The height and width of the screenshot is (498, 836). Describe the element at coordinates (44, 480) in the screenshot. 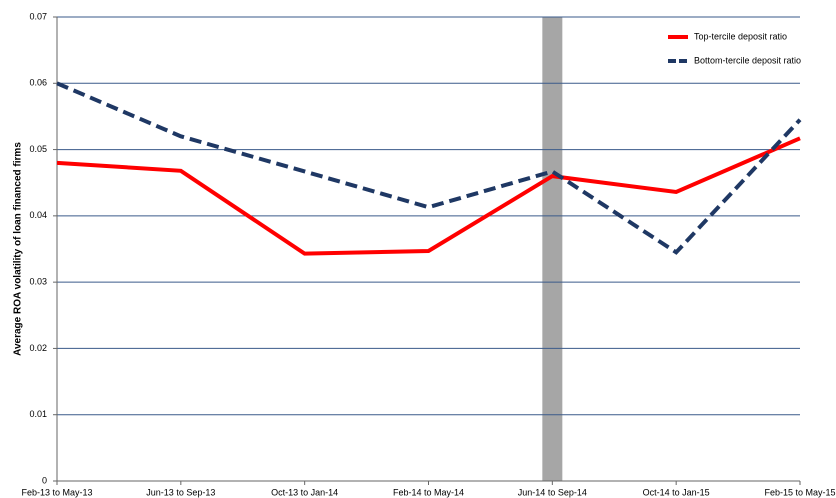

I see `y-tick-label: 0` at that location.